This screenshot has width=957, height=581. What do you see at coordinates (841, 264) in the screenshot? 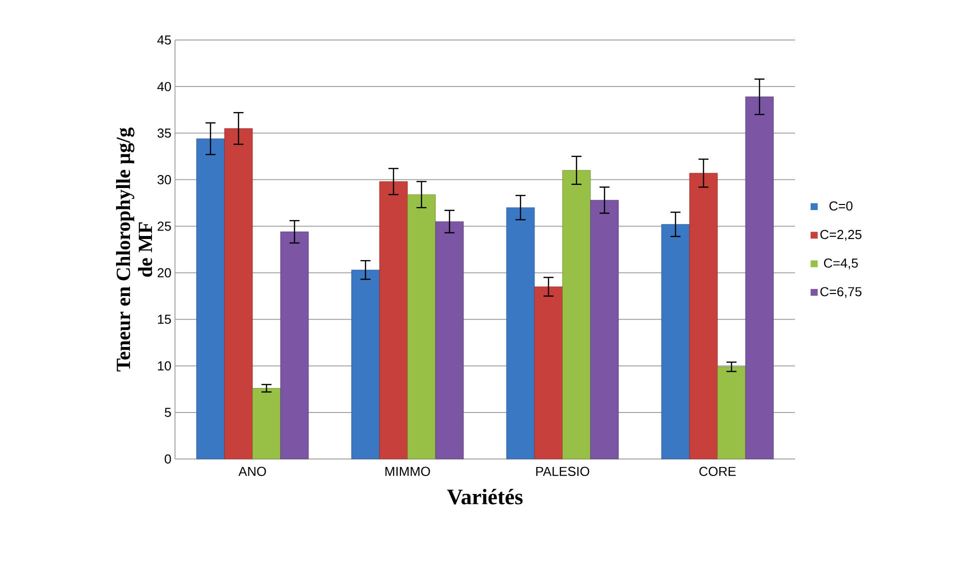
I see `legend-label: C=4,5` at bounding box center [841, 264].